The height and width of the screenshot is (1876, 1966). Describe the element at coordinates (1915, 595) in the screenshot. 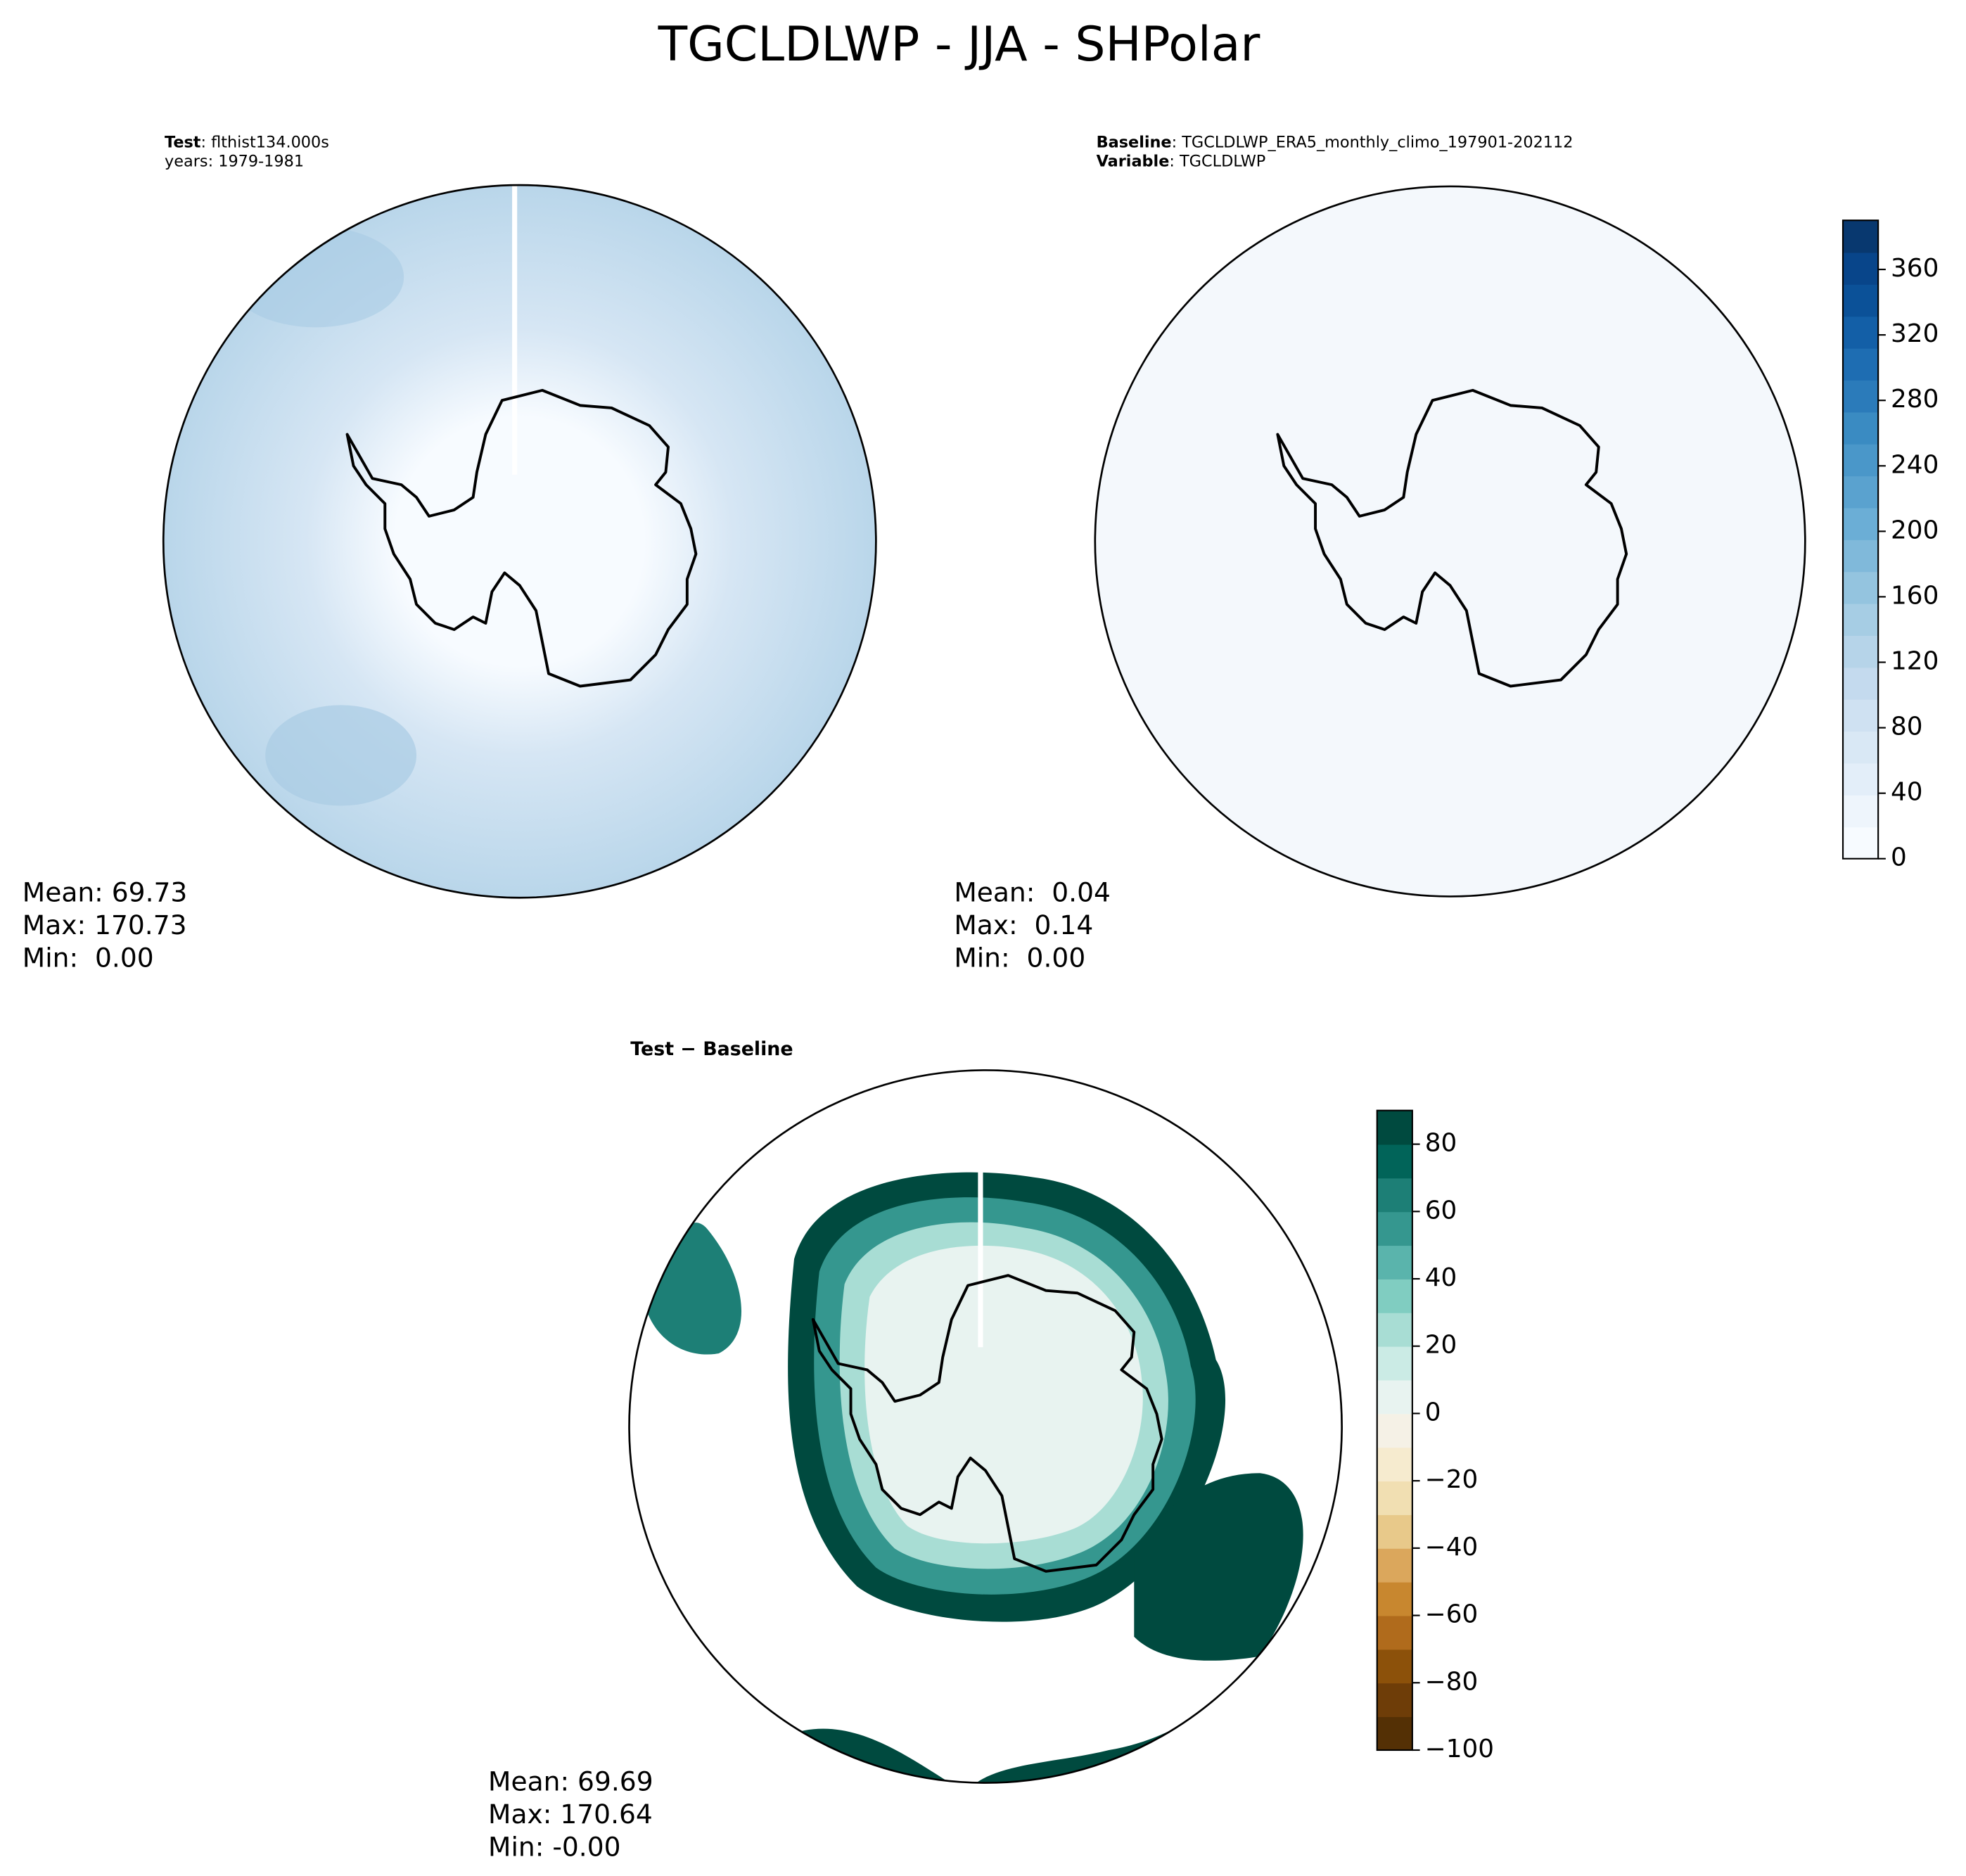

I see `colorbar-tick-label: 160` at that location.